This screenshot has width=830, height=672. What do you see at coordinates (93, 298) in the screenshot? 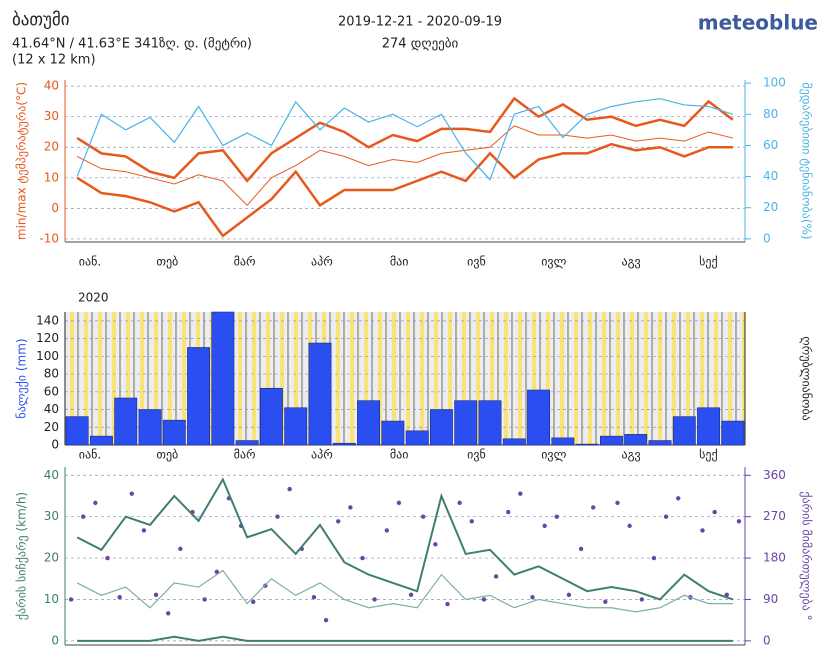
I see `year-label: 2020` at bounding box center [93, 298].